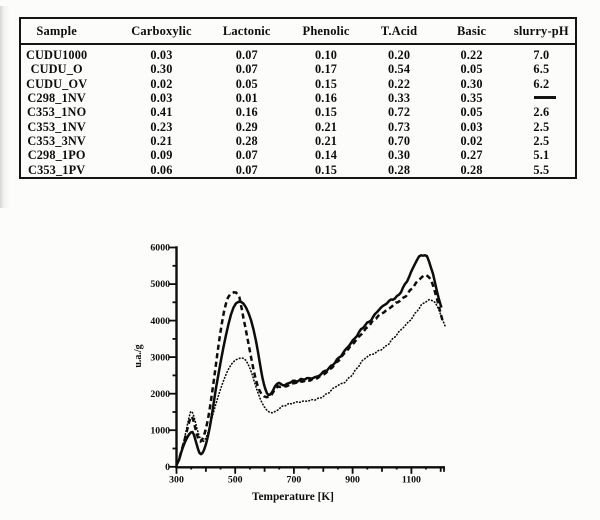  What do you see at coordinates (176, 480) in the screenshot?
I see `svg-text: 300` at bounding box center [176, 480].